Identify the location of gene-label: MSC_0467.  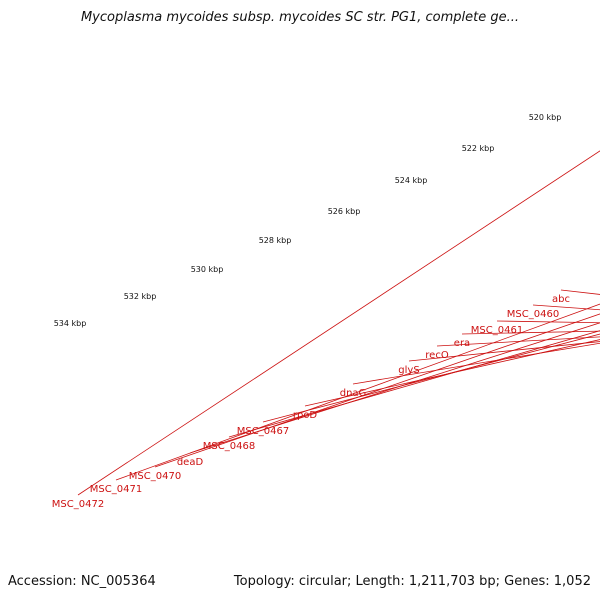
(263, 431).